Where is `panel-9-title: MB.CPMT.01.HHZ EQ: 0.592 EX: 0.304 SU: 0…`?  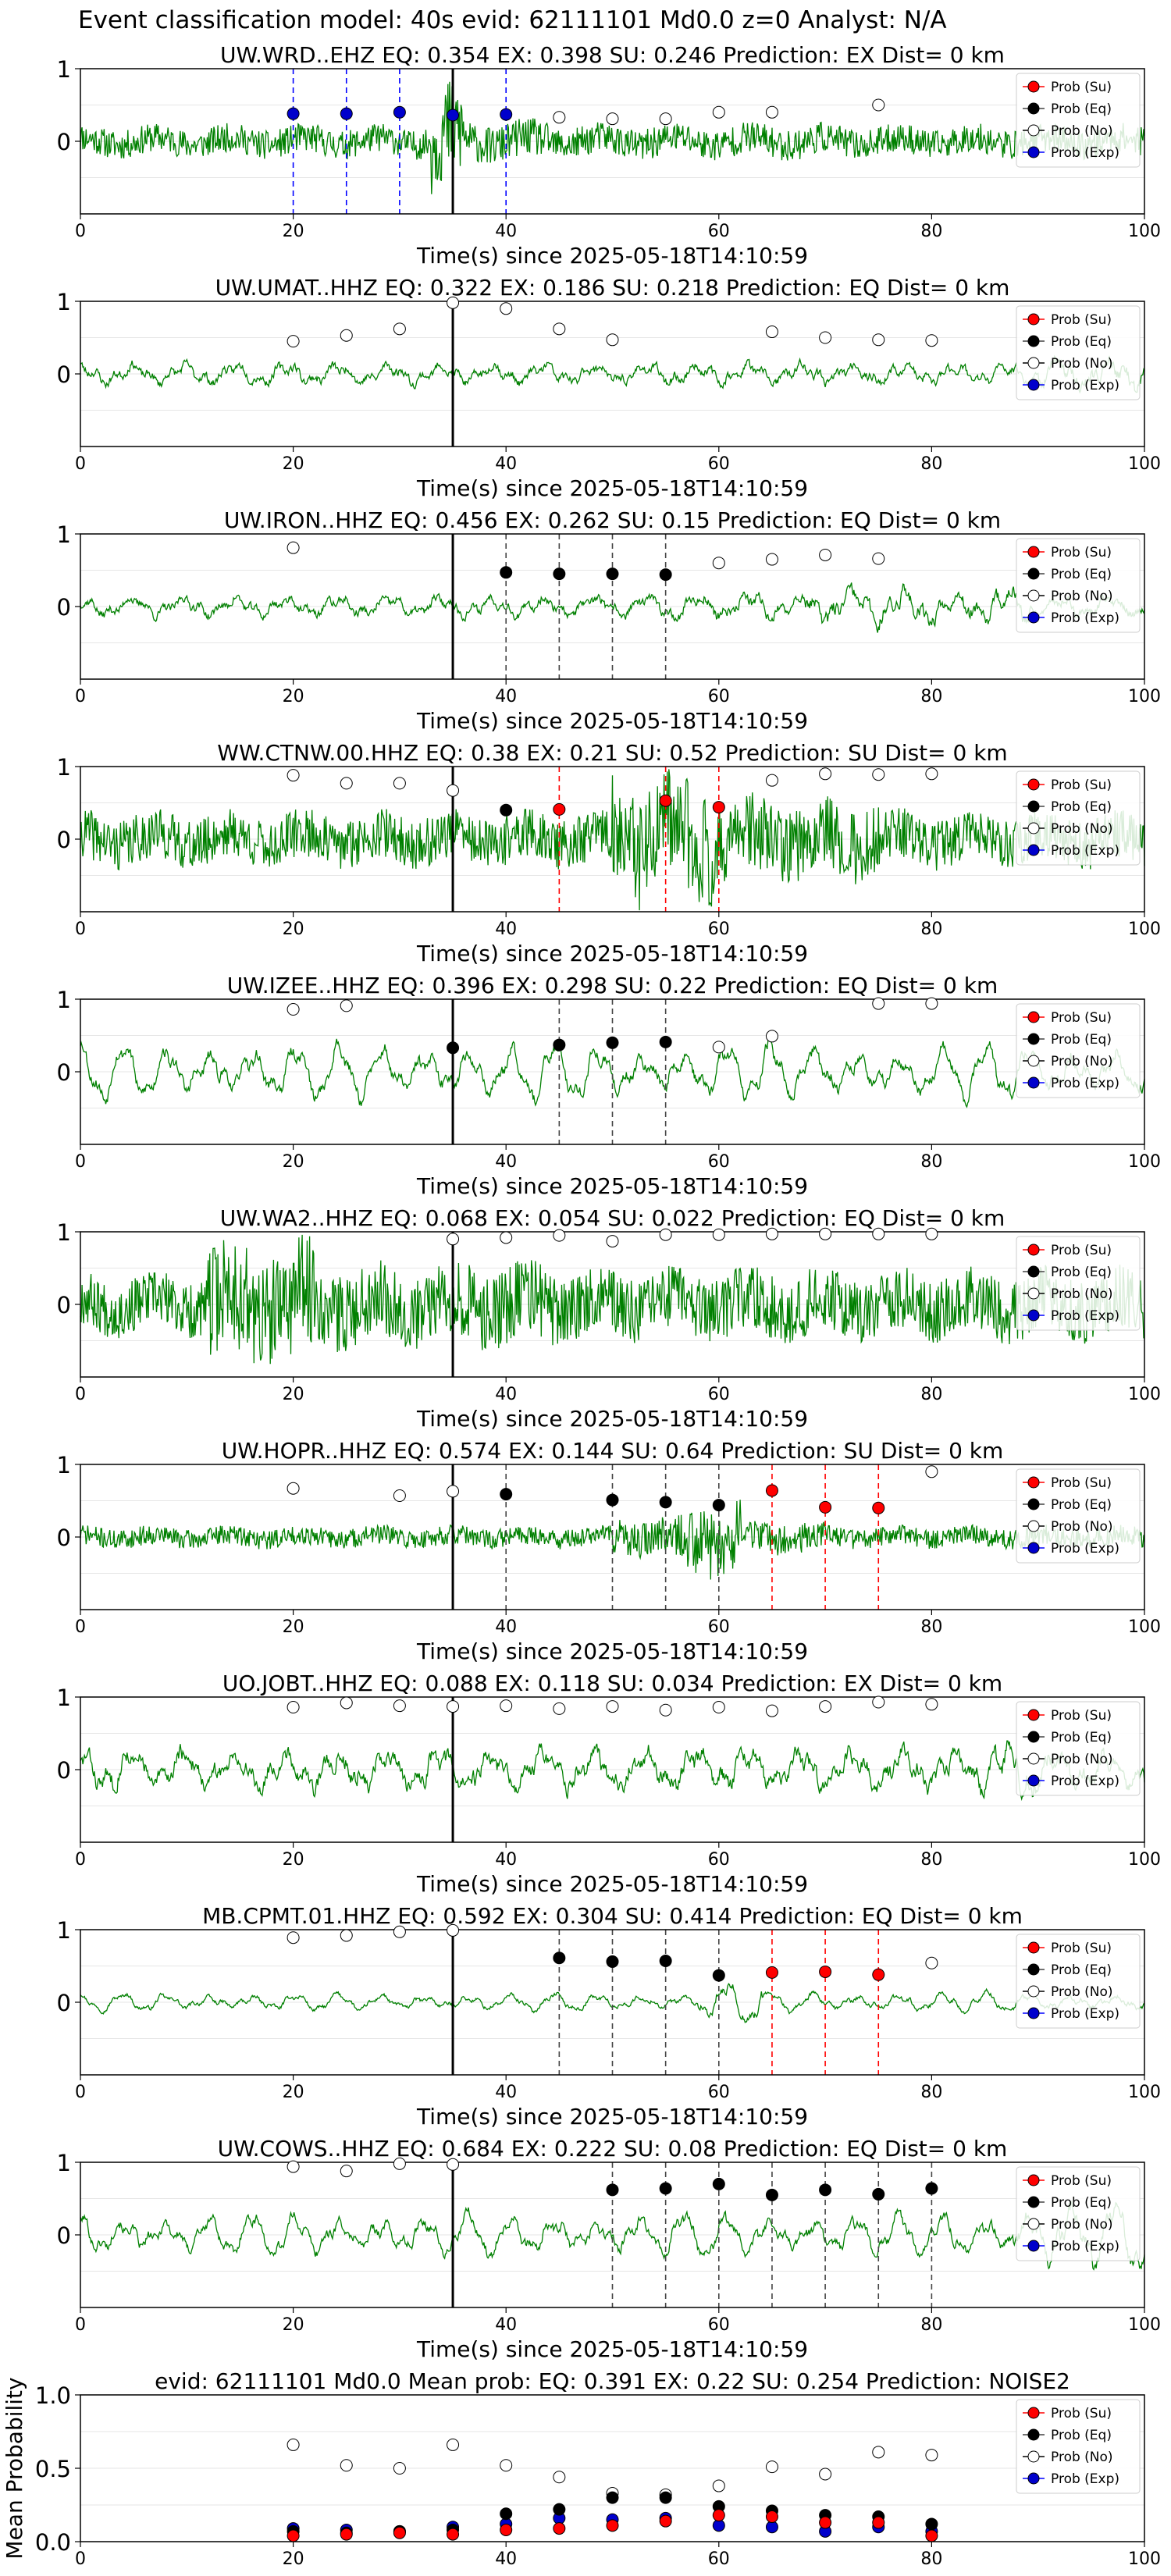 panel-9-title: MB.CPMT.01.HHZ EQ: 0.592 EX: 0.304 SU: 0… is located at coordinates (612, 1916).